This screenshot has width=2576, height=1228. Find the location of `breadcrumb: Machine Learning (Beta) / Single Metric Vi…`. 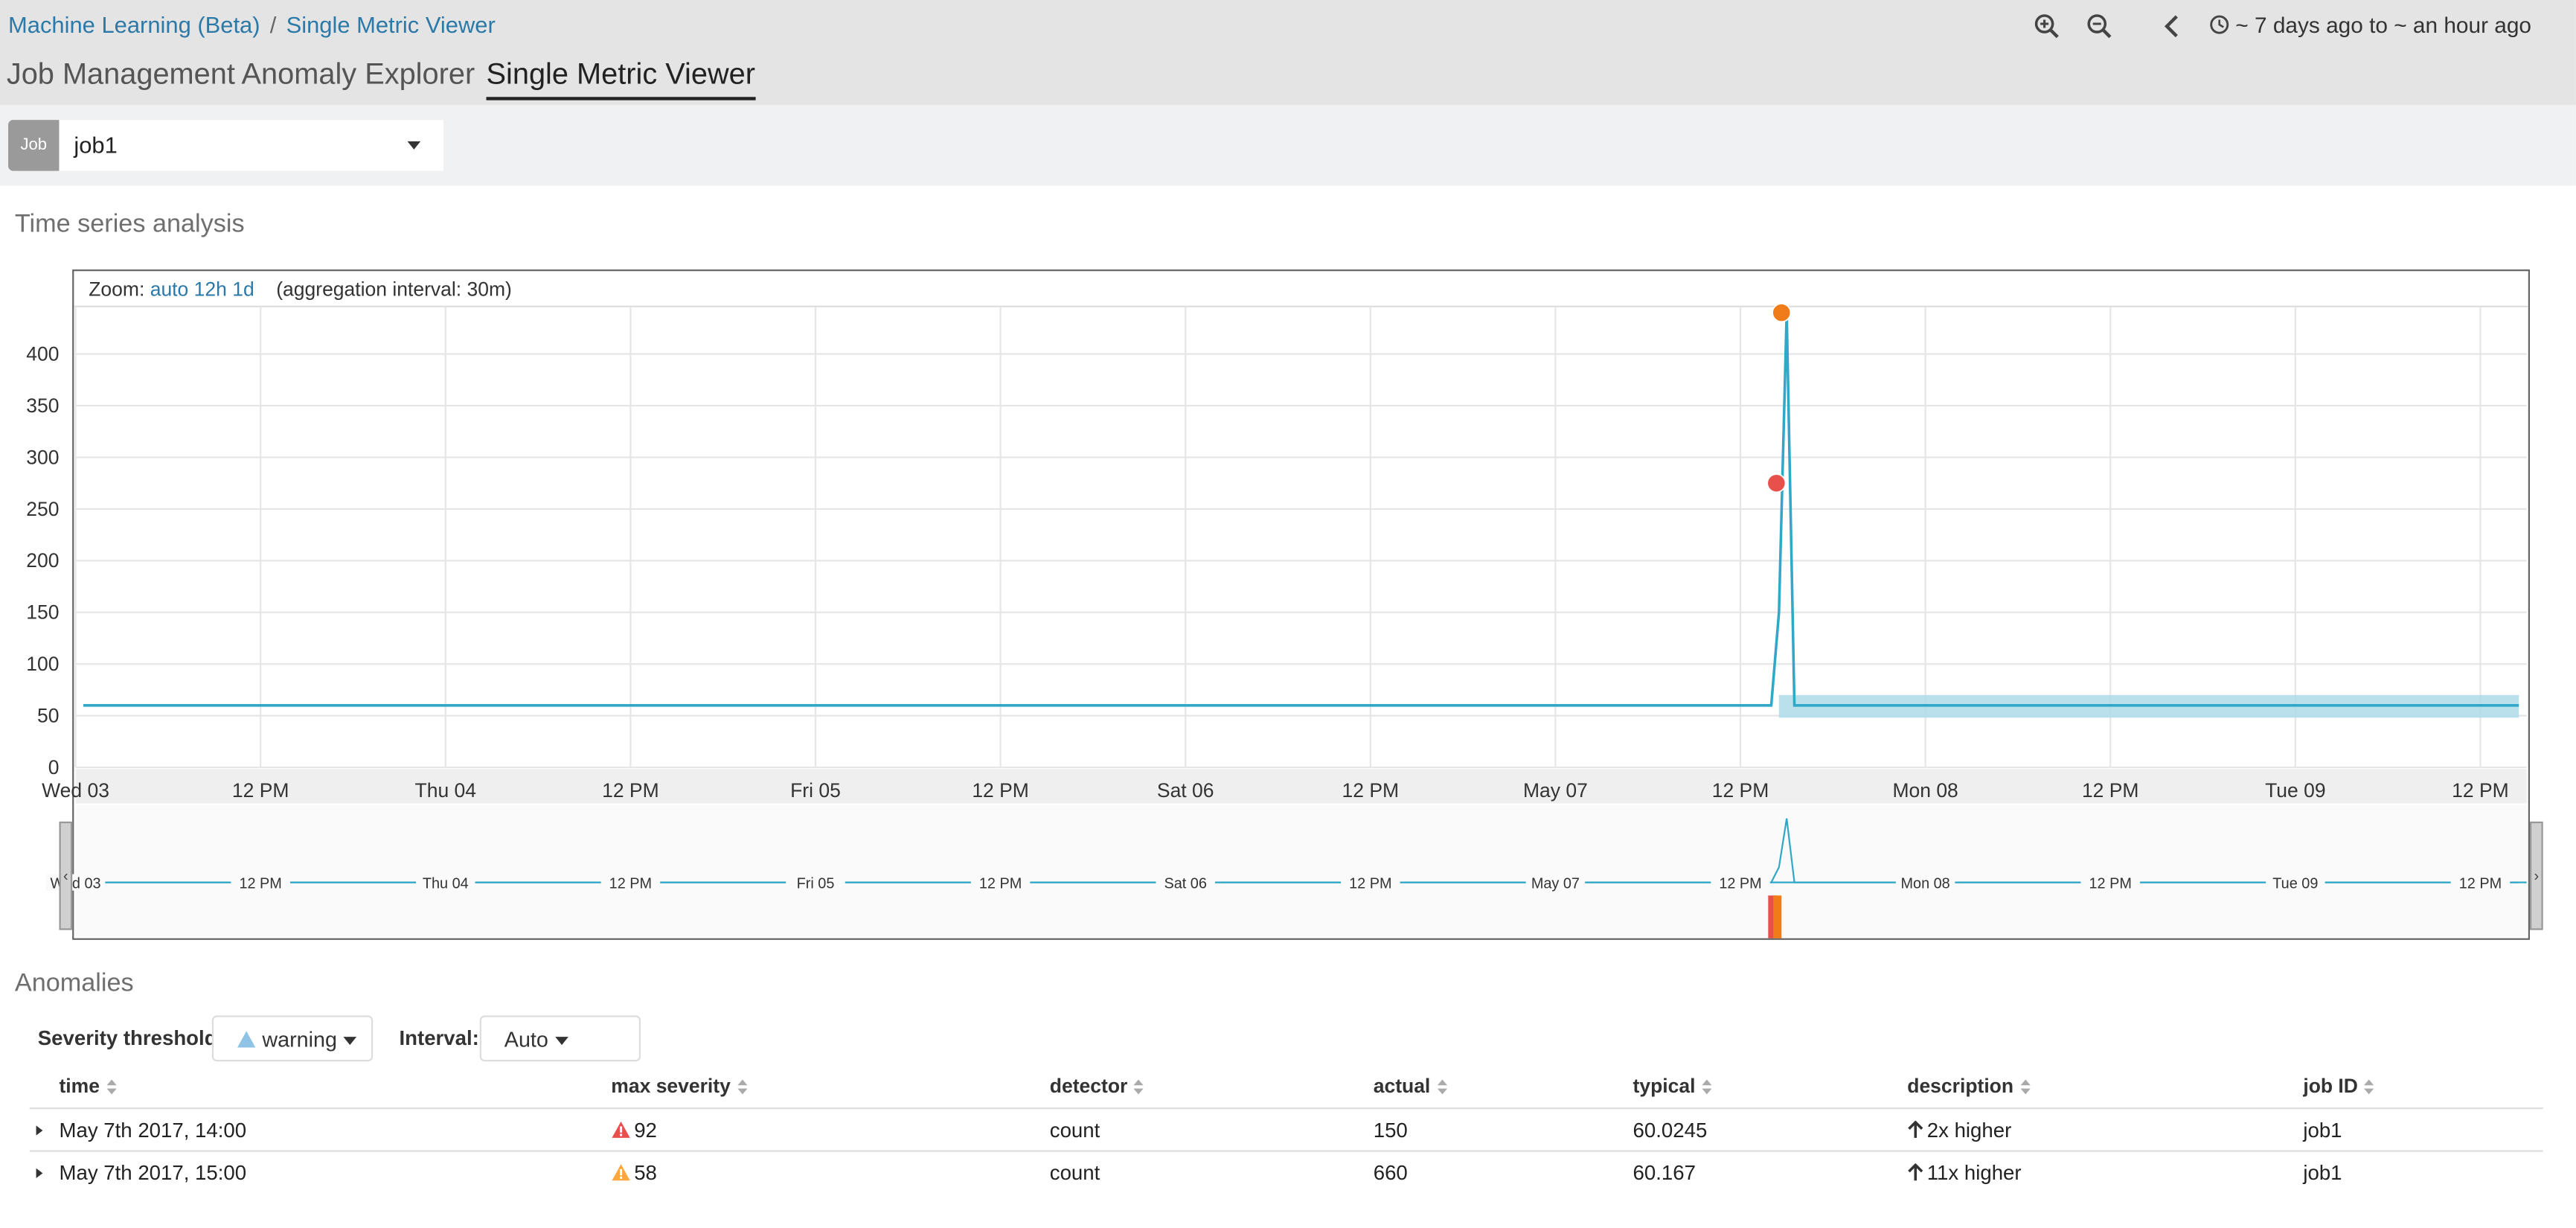

breadcrumb: Machine Learning (Beta) / Single Metric Vi… is located at coordinates (252, 24).